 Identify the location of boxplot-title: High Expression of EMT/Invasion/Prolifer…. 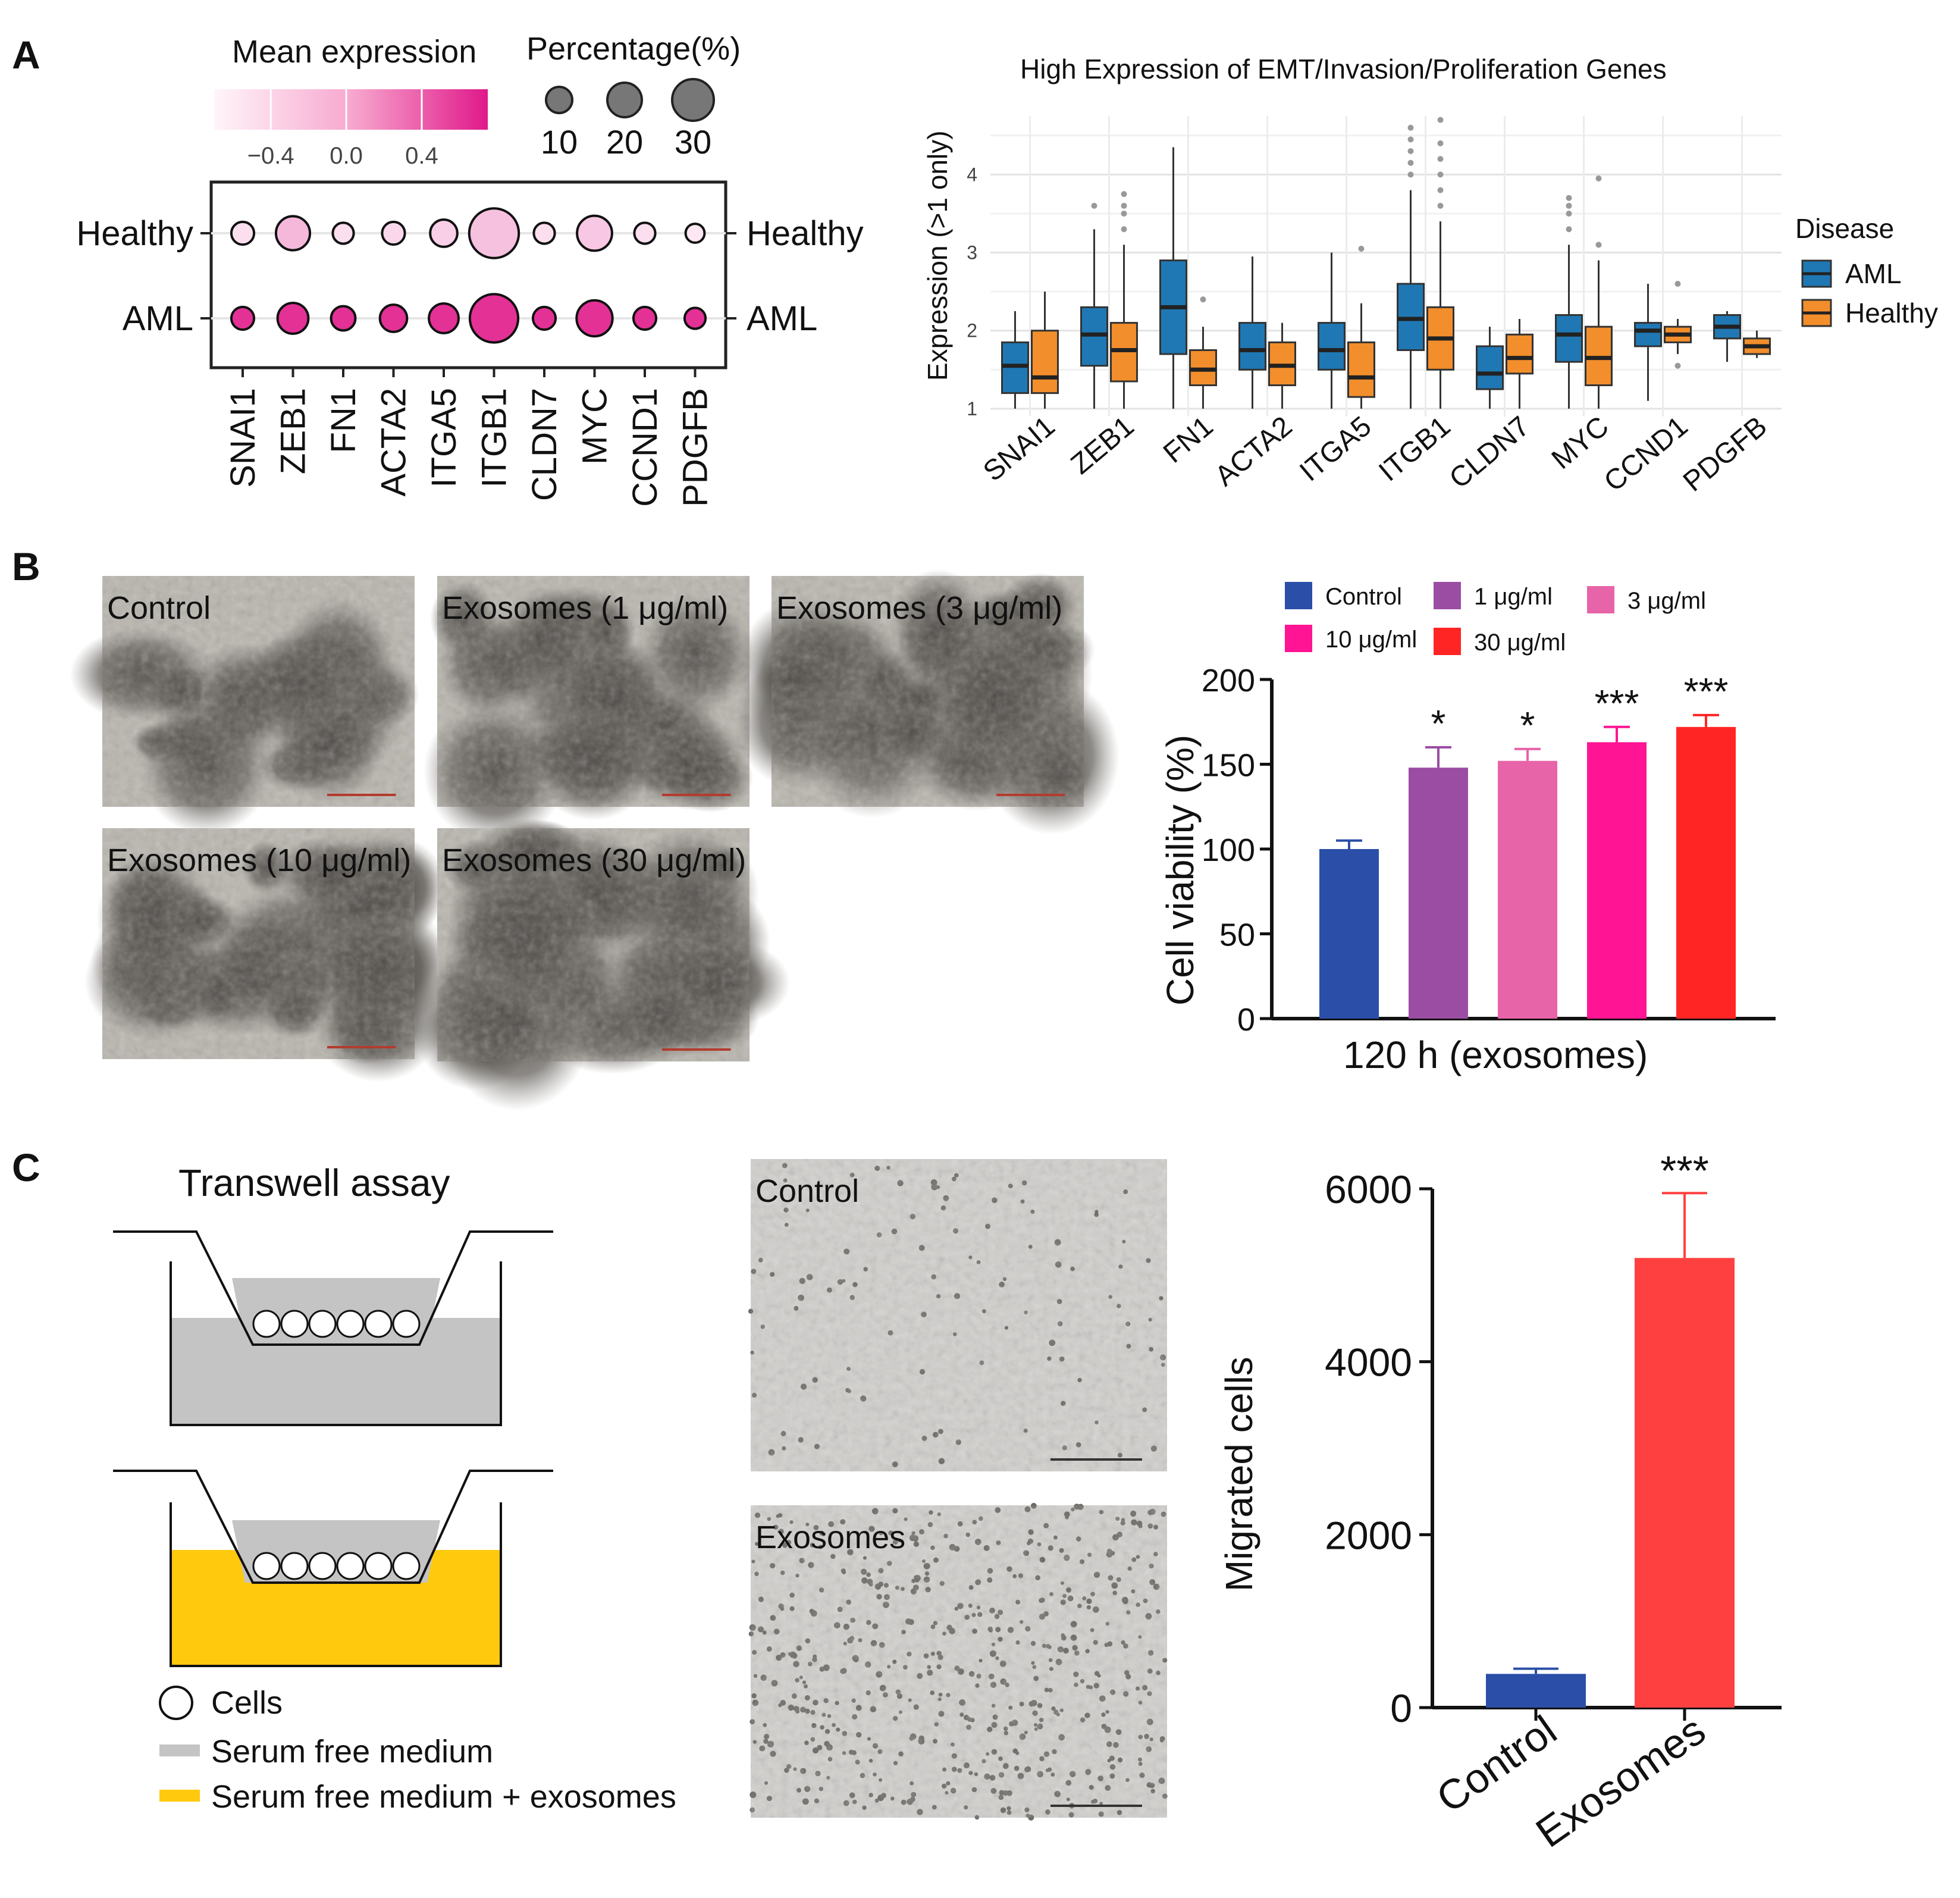
(1343, 69).